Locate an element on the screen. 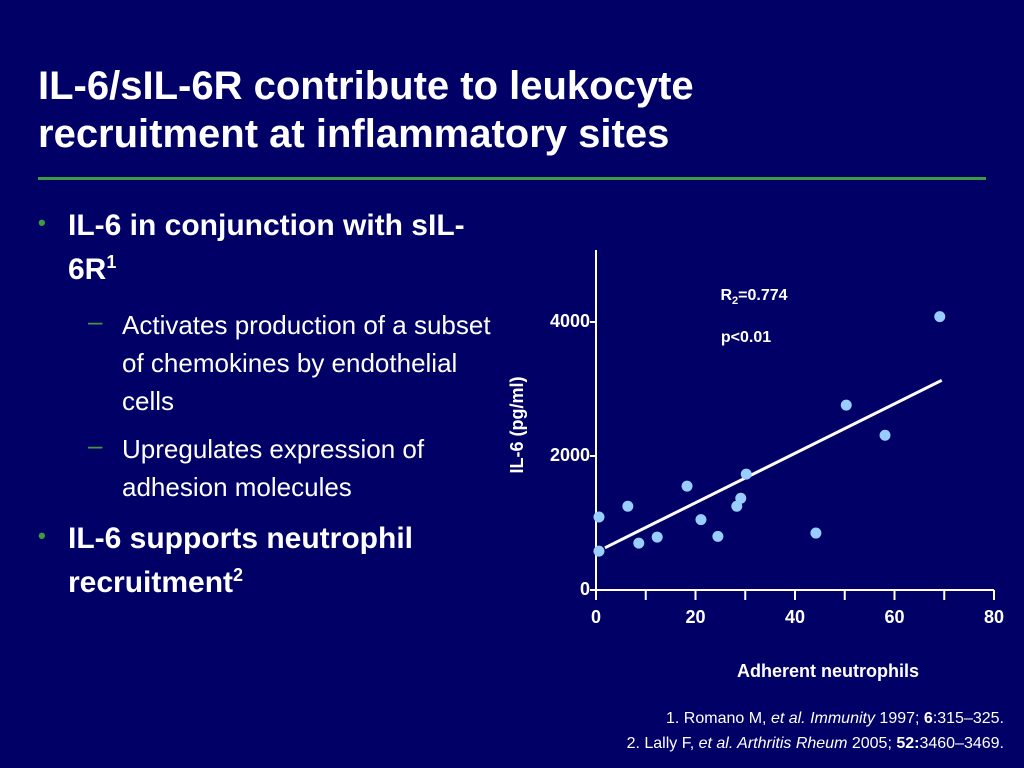 The image size is (1024, 768). bullet: IL-6 in conjunction with sIL-6R1 is located at coordinates (288, 247).